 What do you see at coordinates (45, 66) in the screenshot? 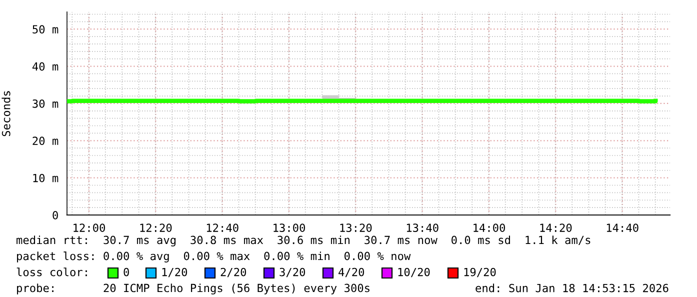
I see `y-tick-label: 40 m` at bounding box center [45, 66].